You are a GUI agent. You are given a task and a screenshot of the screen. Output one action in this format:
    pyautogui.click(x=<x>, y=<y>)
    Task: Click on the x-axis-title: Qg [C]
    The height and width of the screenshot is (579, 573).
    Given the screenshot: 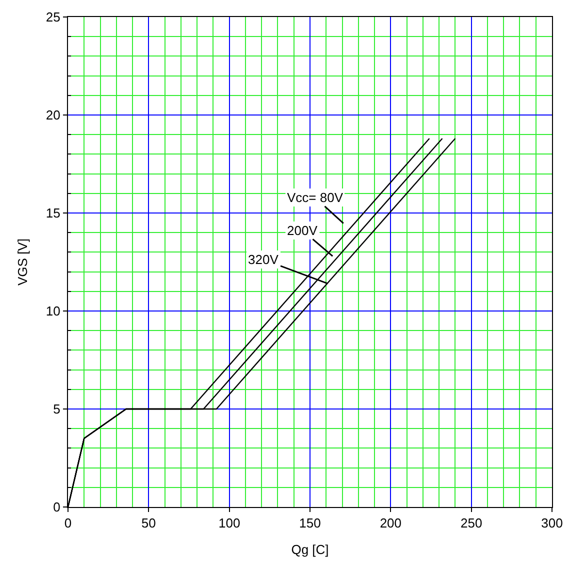 What is the action you would take?
    pyautogui.click(x=310, y=550)
    